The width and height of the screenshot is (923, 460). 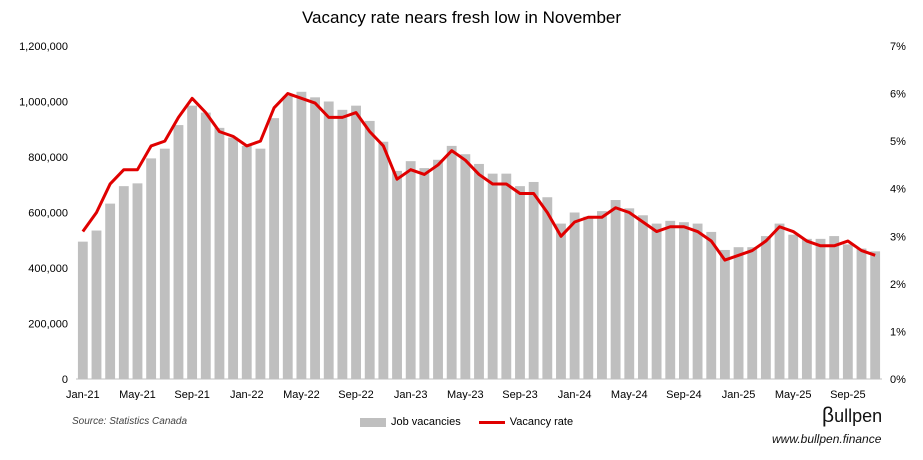 I want to click on source-note: Source: Statistics Canada, so click(x=130, y=421).